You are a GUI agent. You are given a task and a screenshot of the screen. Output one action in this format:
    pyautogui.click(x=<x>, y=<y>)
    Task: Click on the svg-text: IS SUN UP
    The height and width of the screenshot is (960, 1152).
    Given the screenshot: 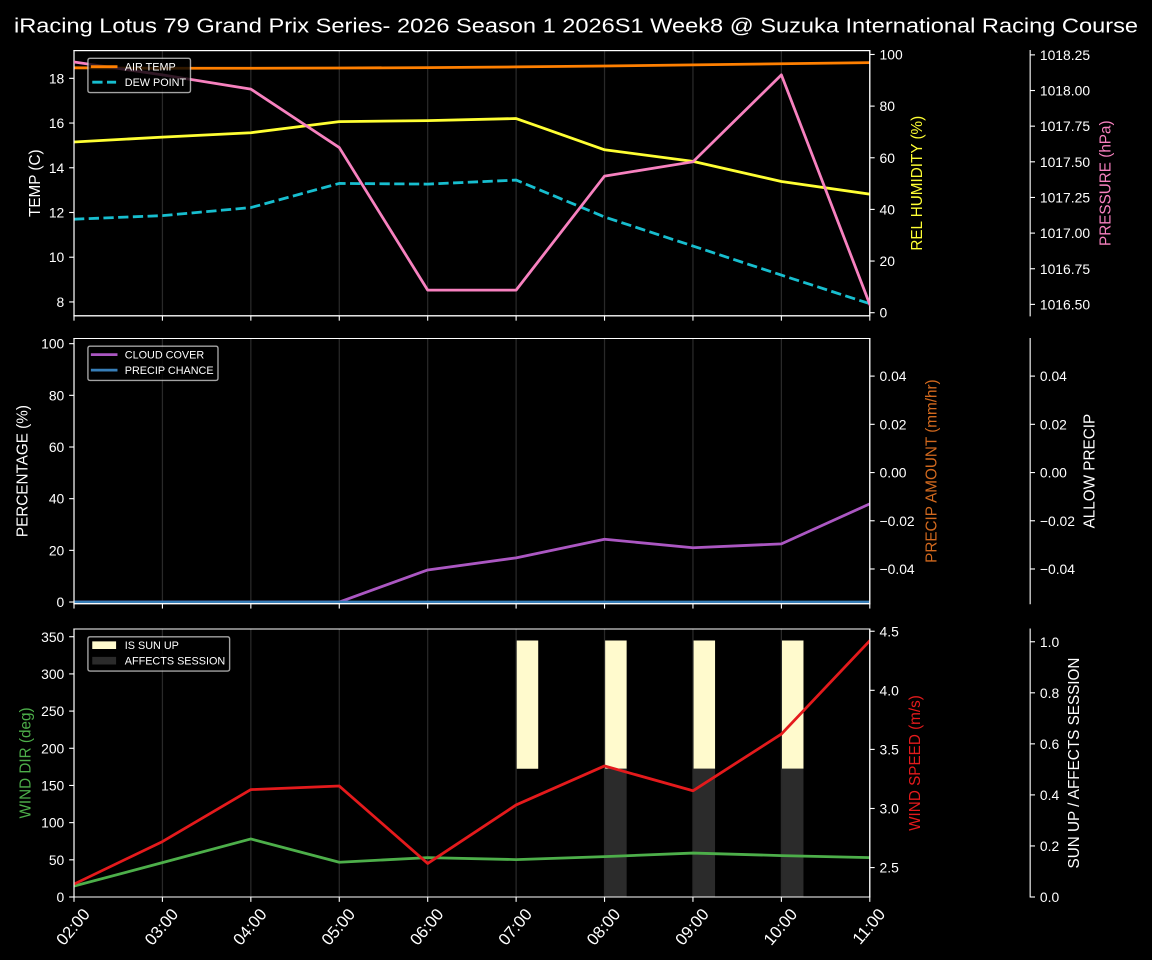 What is the action you would take?
    pyautogui.click(x=152, y=646)
    